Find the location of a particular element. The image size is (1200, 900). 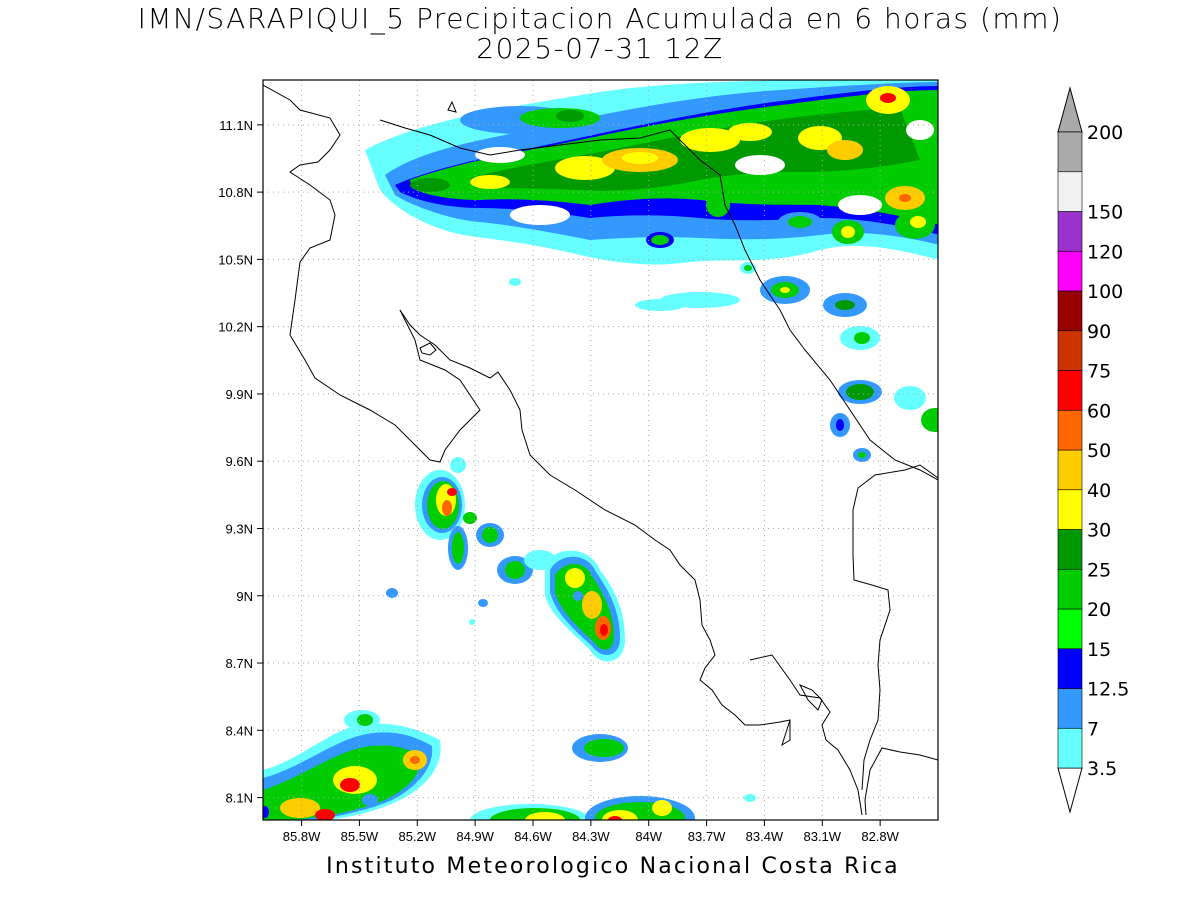

lat-tick-label: 9.3N is located at coordinates (239, 528).